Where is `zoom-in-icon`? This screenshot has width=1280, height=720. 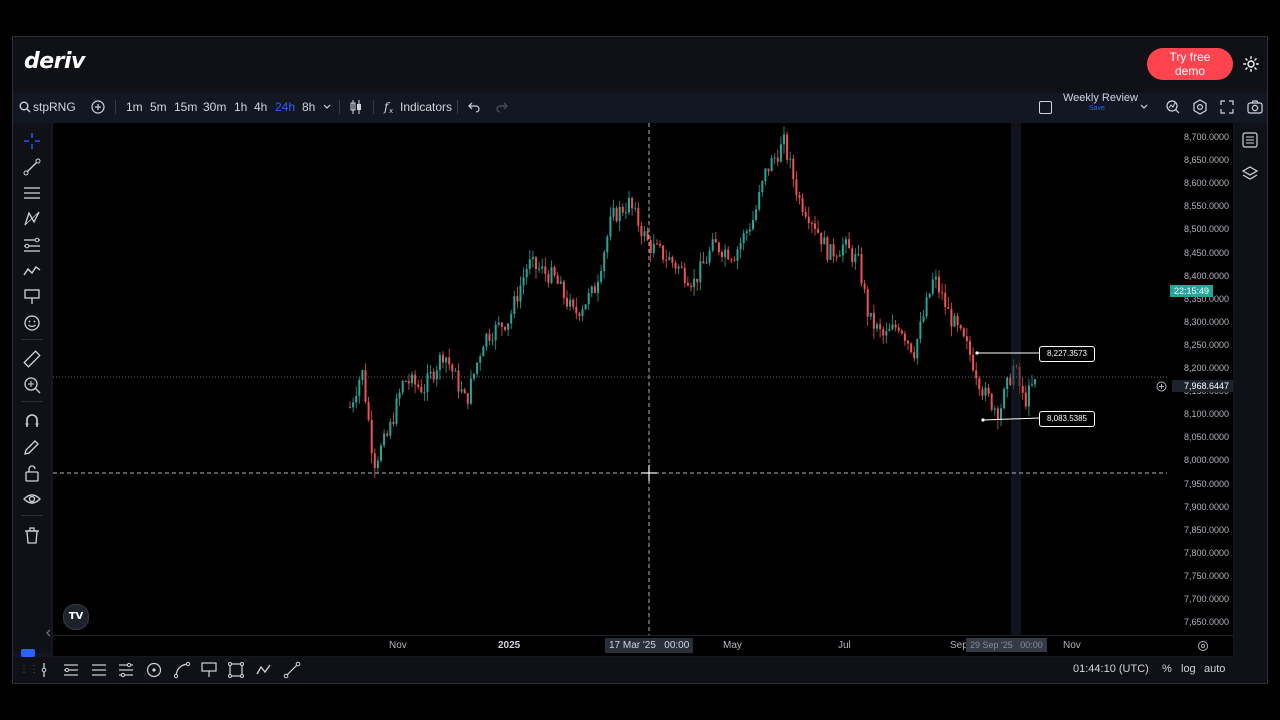 zoom-in-icon is located at coordinates (32, 385).